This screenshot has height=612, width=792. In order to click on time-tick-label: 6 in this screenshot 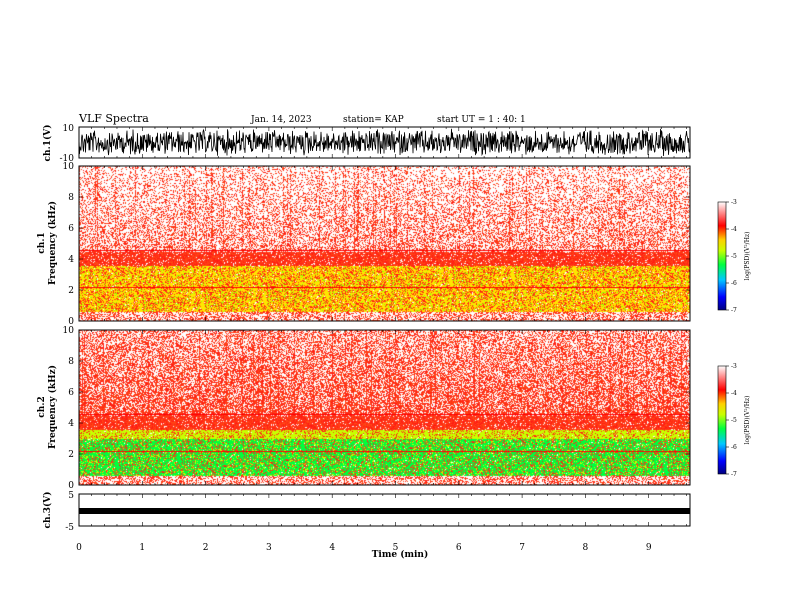, I will do `click(459, 548)`.